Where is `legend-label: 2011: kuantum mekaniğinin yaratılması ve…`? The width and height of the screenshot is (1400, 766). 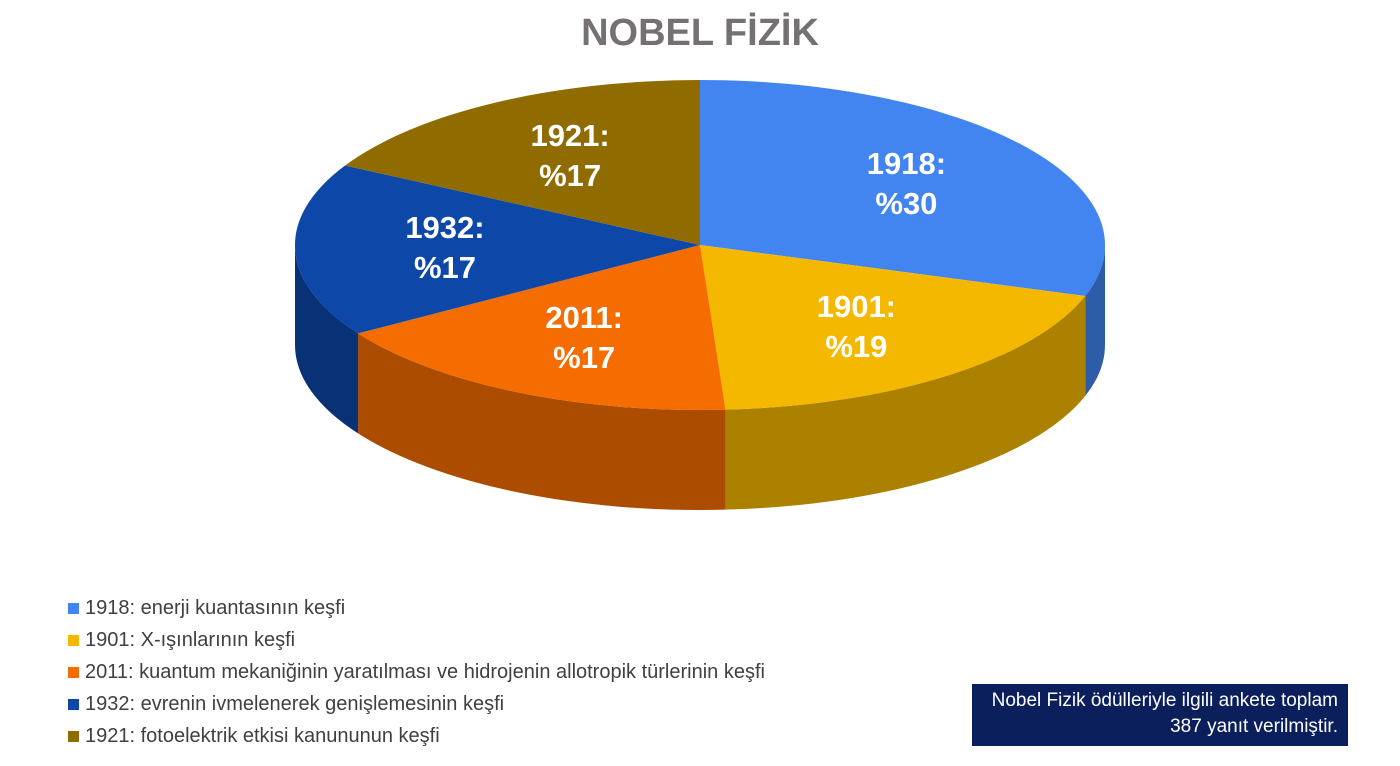 legend-label: 2011: kuantum mekaniğinin yaratılması ve… is located at coordinates (425, 671).